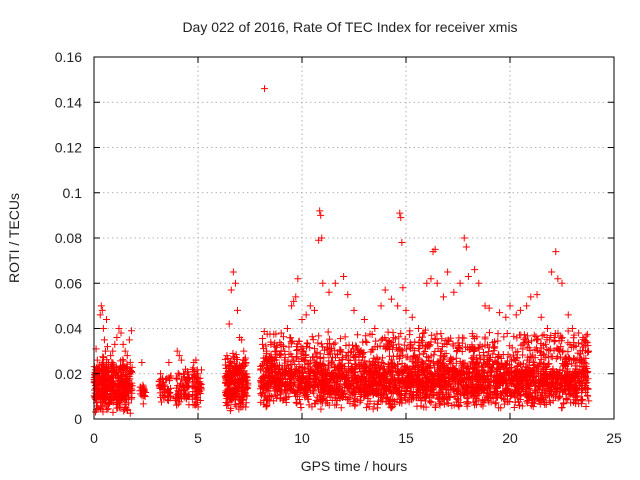 The image size is (640, 480). What do you see at coordinates (68, 238) in the screenshot?
I see `y-tick-labels: 0 0.02 0.04 0.06 0.08 0.1 0.12 0.14 0.16` at bounding box center [68, 238].